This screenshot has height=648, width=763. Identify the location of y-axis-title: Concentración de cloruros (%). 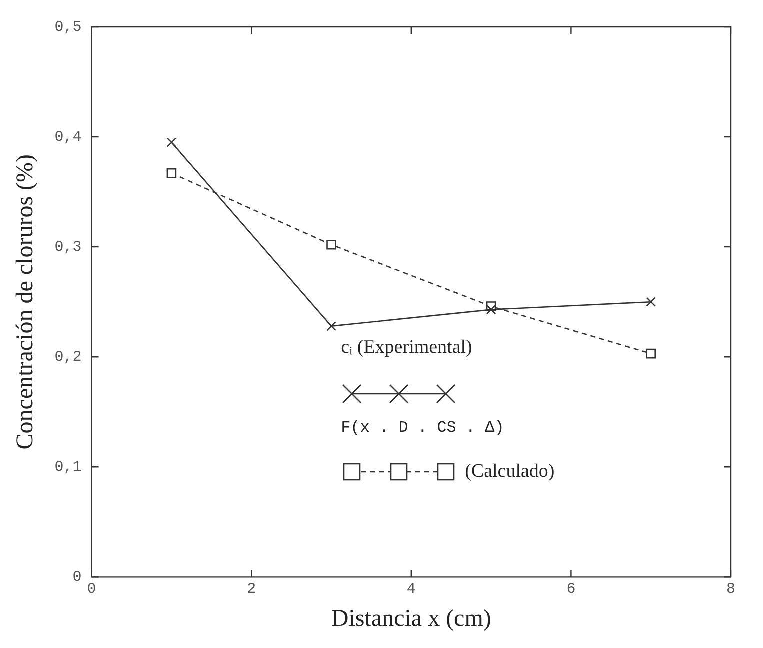
(25, 302).